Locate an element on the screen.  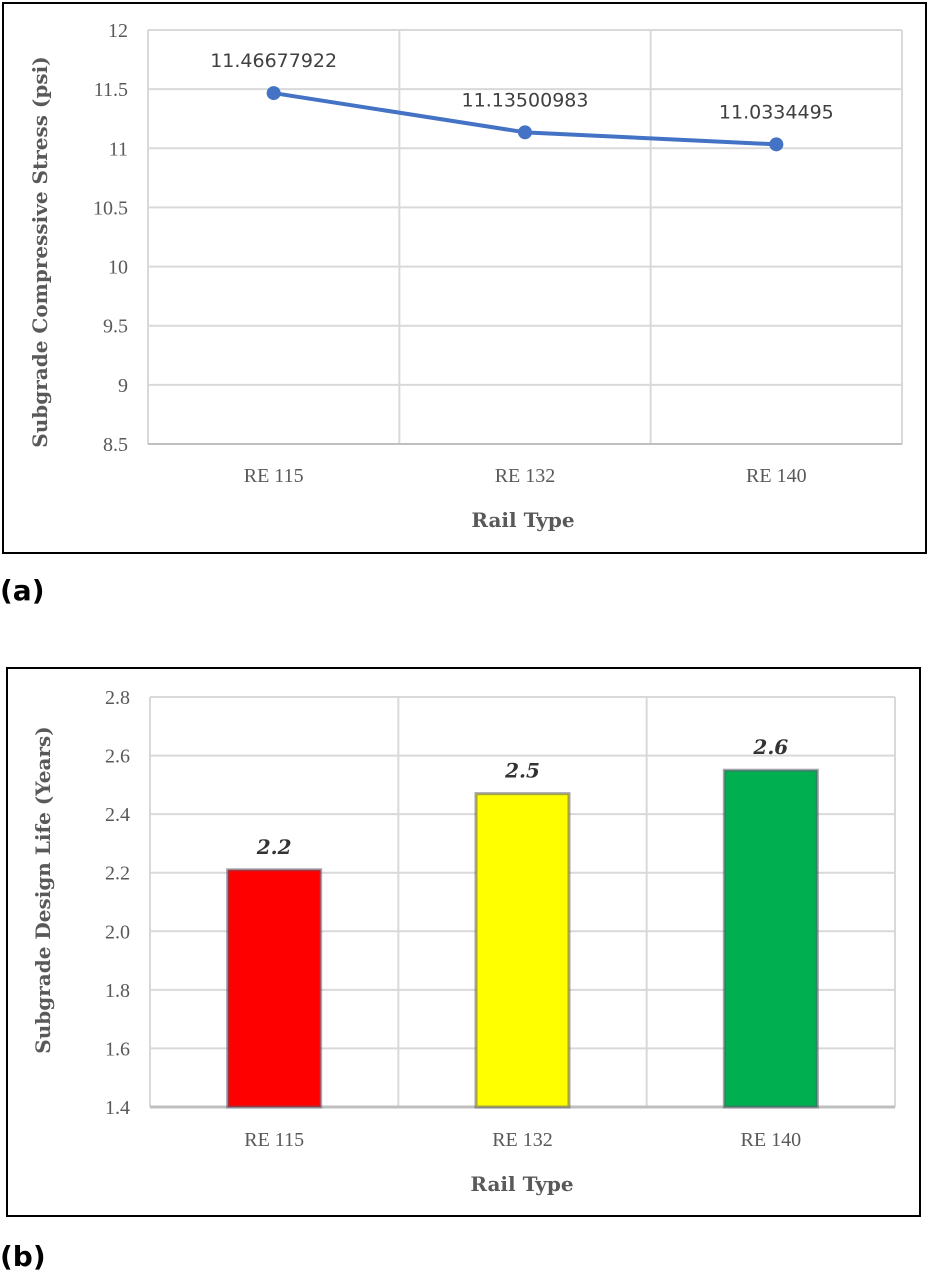
chart-b-ylabel: Subgrade Design Life (Years) is located at coordinates (43, 889).